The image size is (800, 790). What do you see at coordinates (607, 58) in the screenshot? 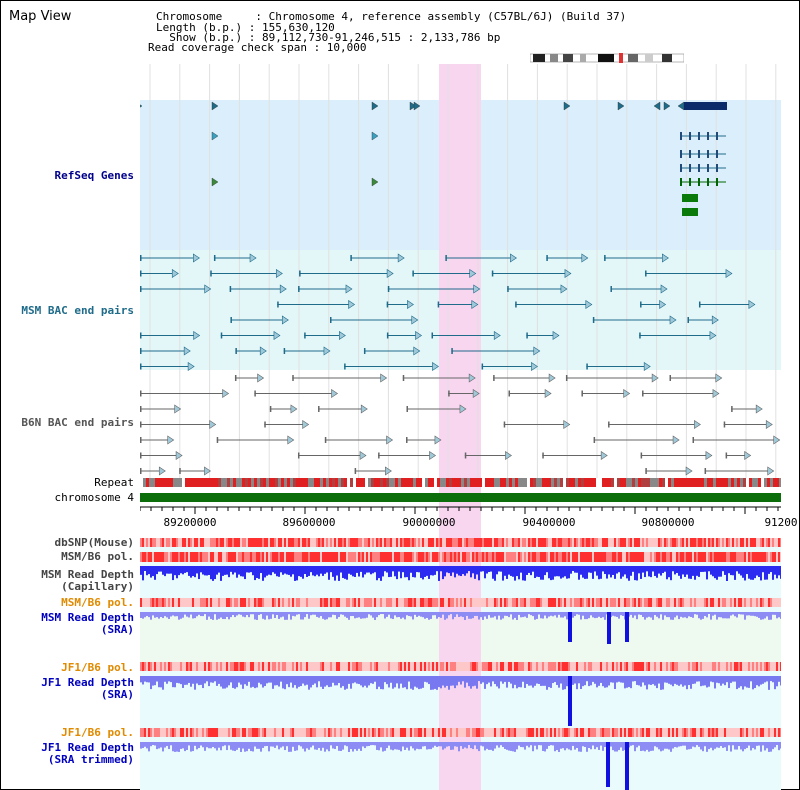
I see `chromosome-ideogram` at bounding box center [607, 58].